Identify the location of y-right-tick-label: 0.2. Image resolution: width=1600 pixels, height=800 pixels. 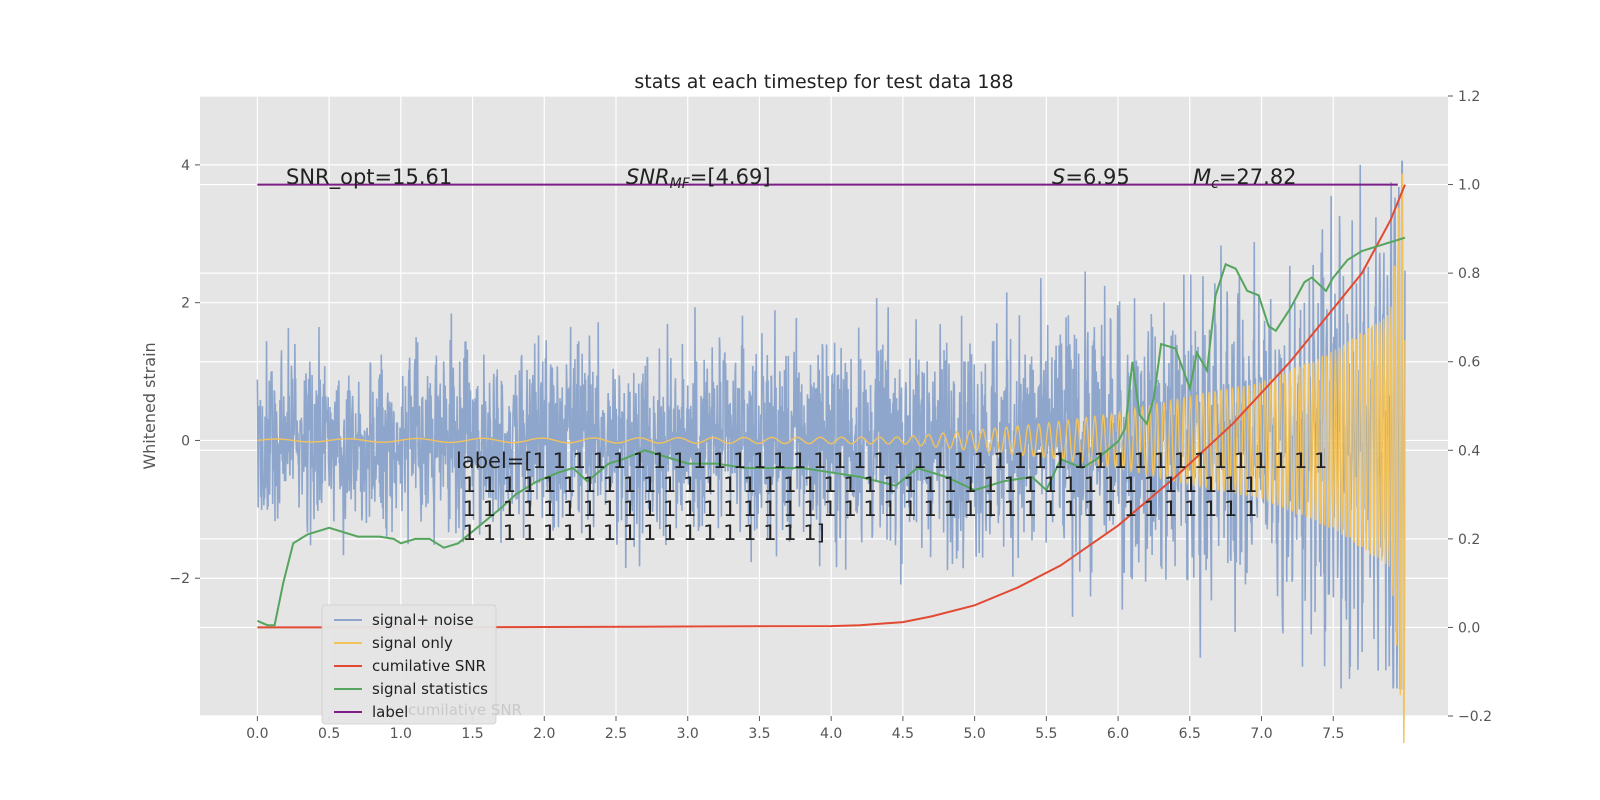
(1469, 540).